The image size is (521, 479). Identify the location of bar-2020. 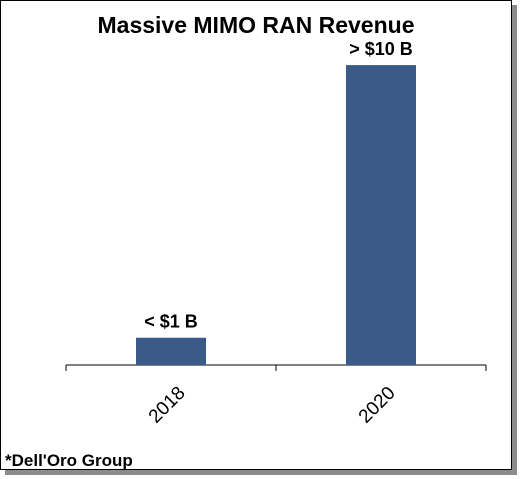
(381, 215).